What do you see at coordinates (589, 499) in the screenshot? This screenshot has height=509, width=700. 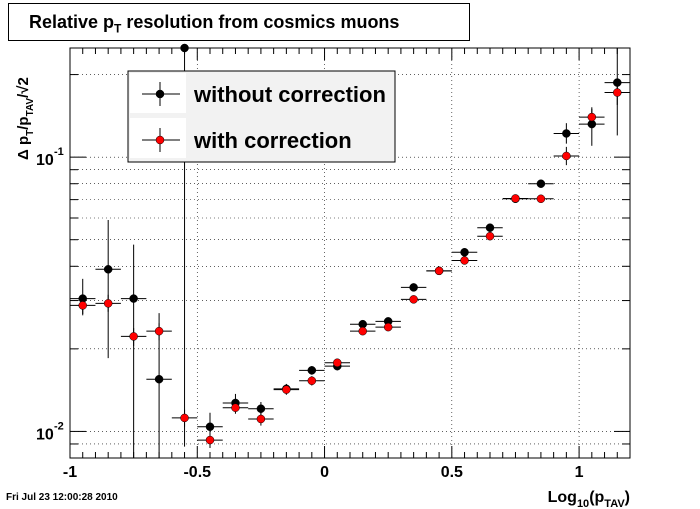 I see `x-axis-label: Log10(pTAV)` at bounding box center [589, 499].